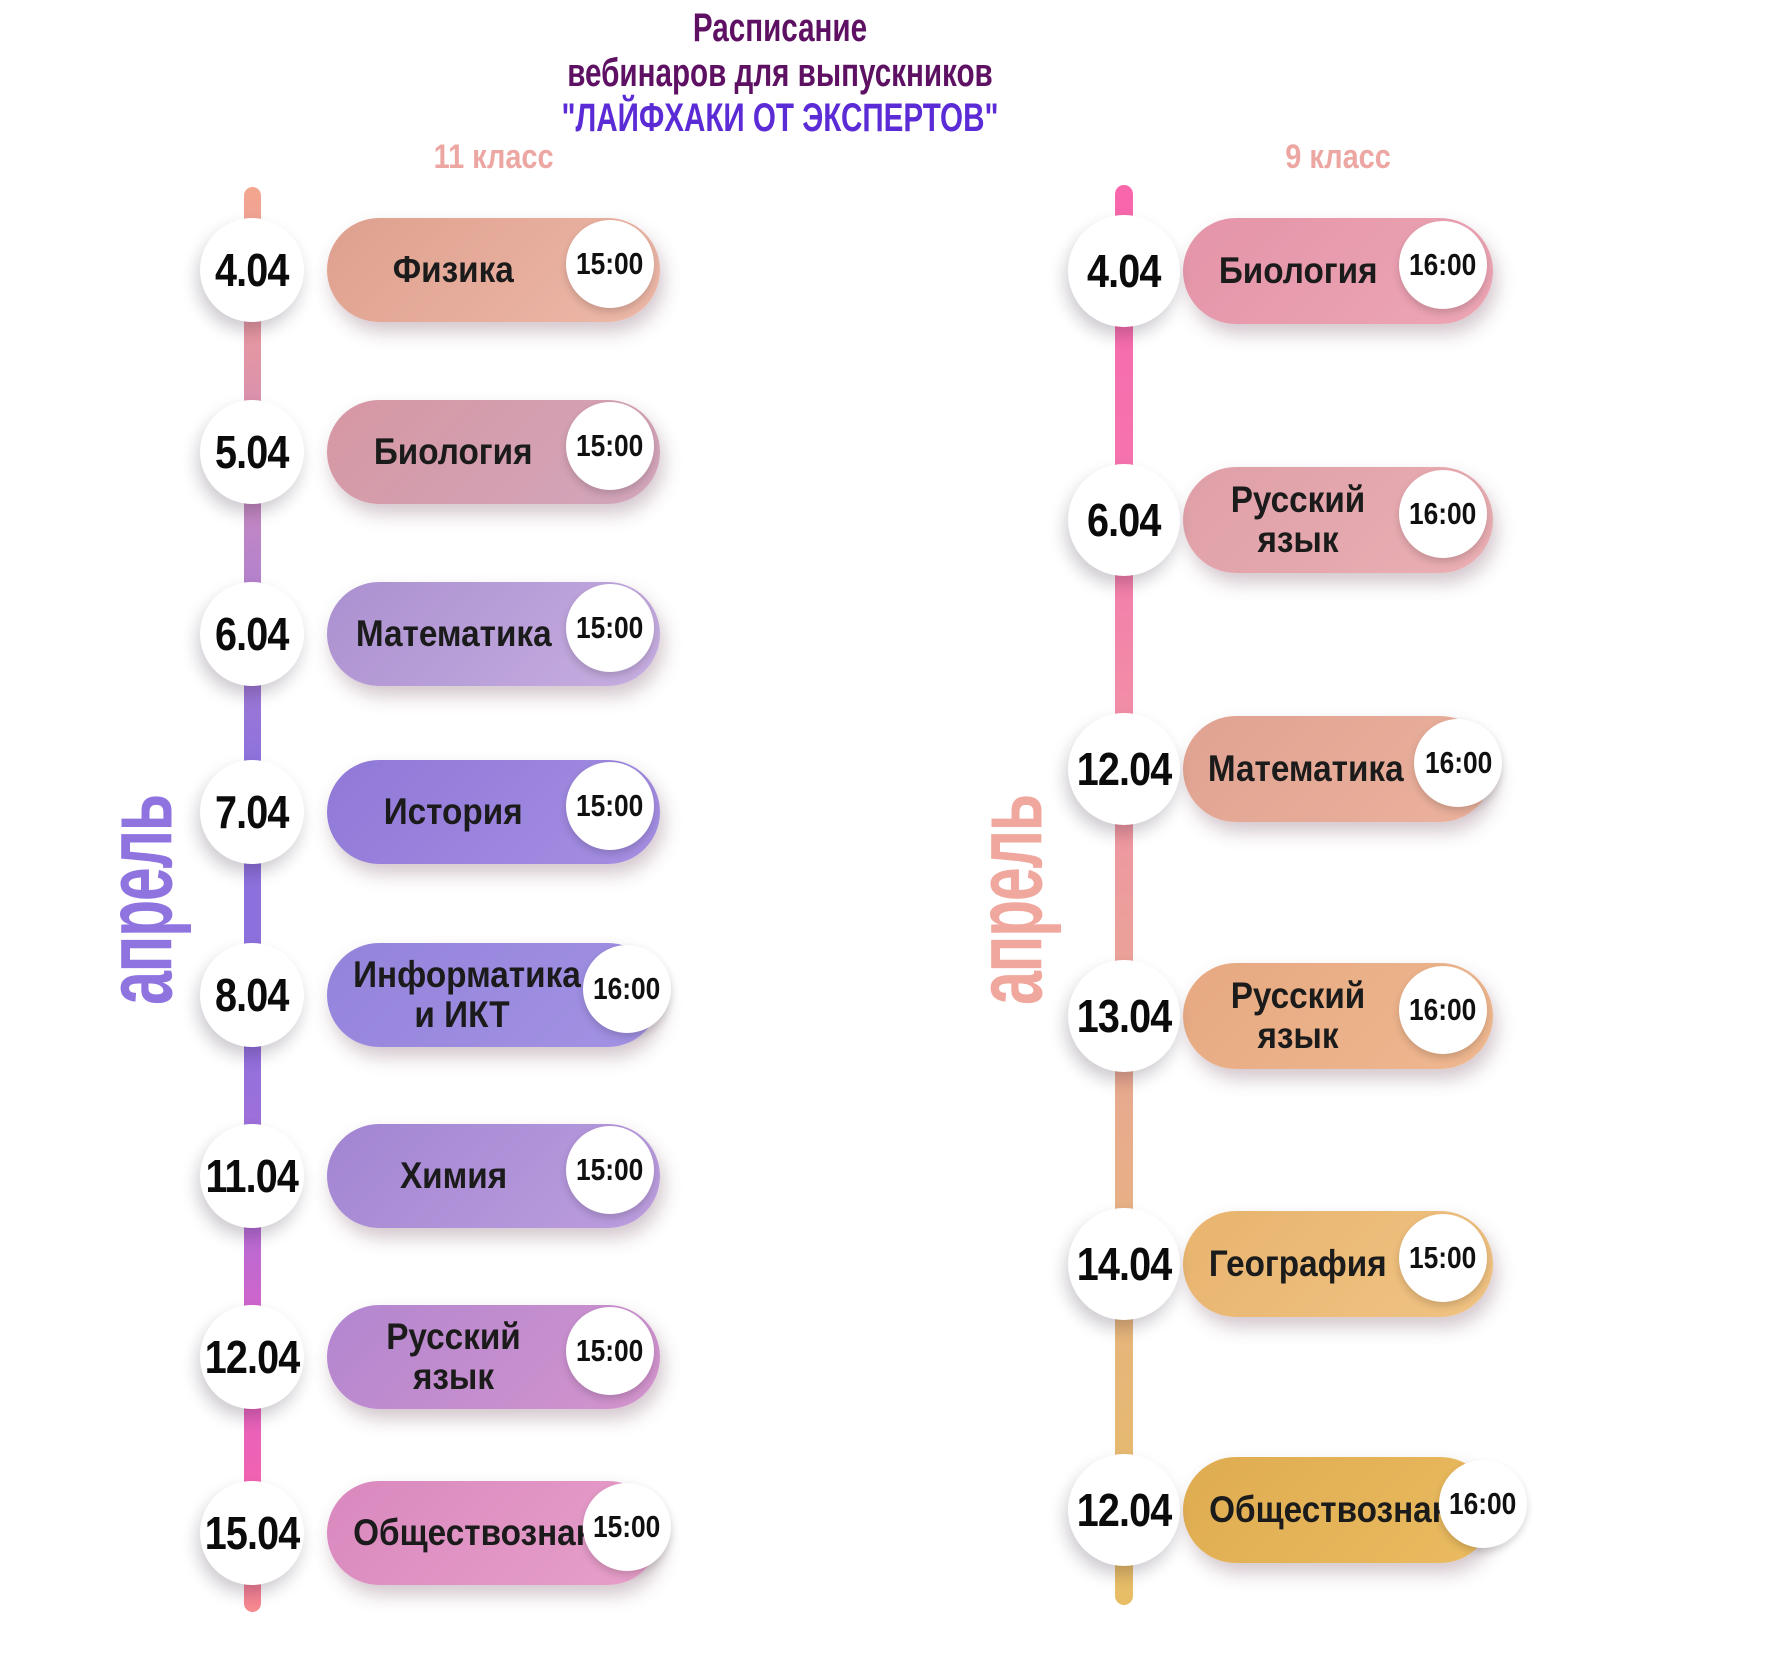 The width and height of the screenshot is (1786, 1679). Describe the element at coordinates (453, 269) in the screenshot. I see `subject-label: Физика` at that location.